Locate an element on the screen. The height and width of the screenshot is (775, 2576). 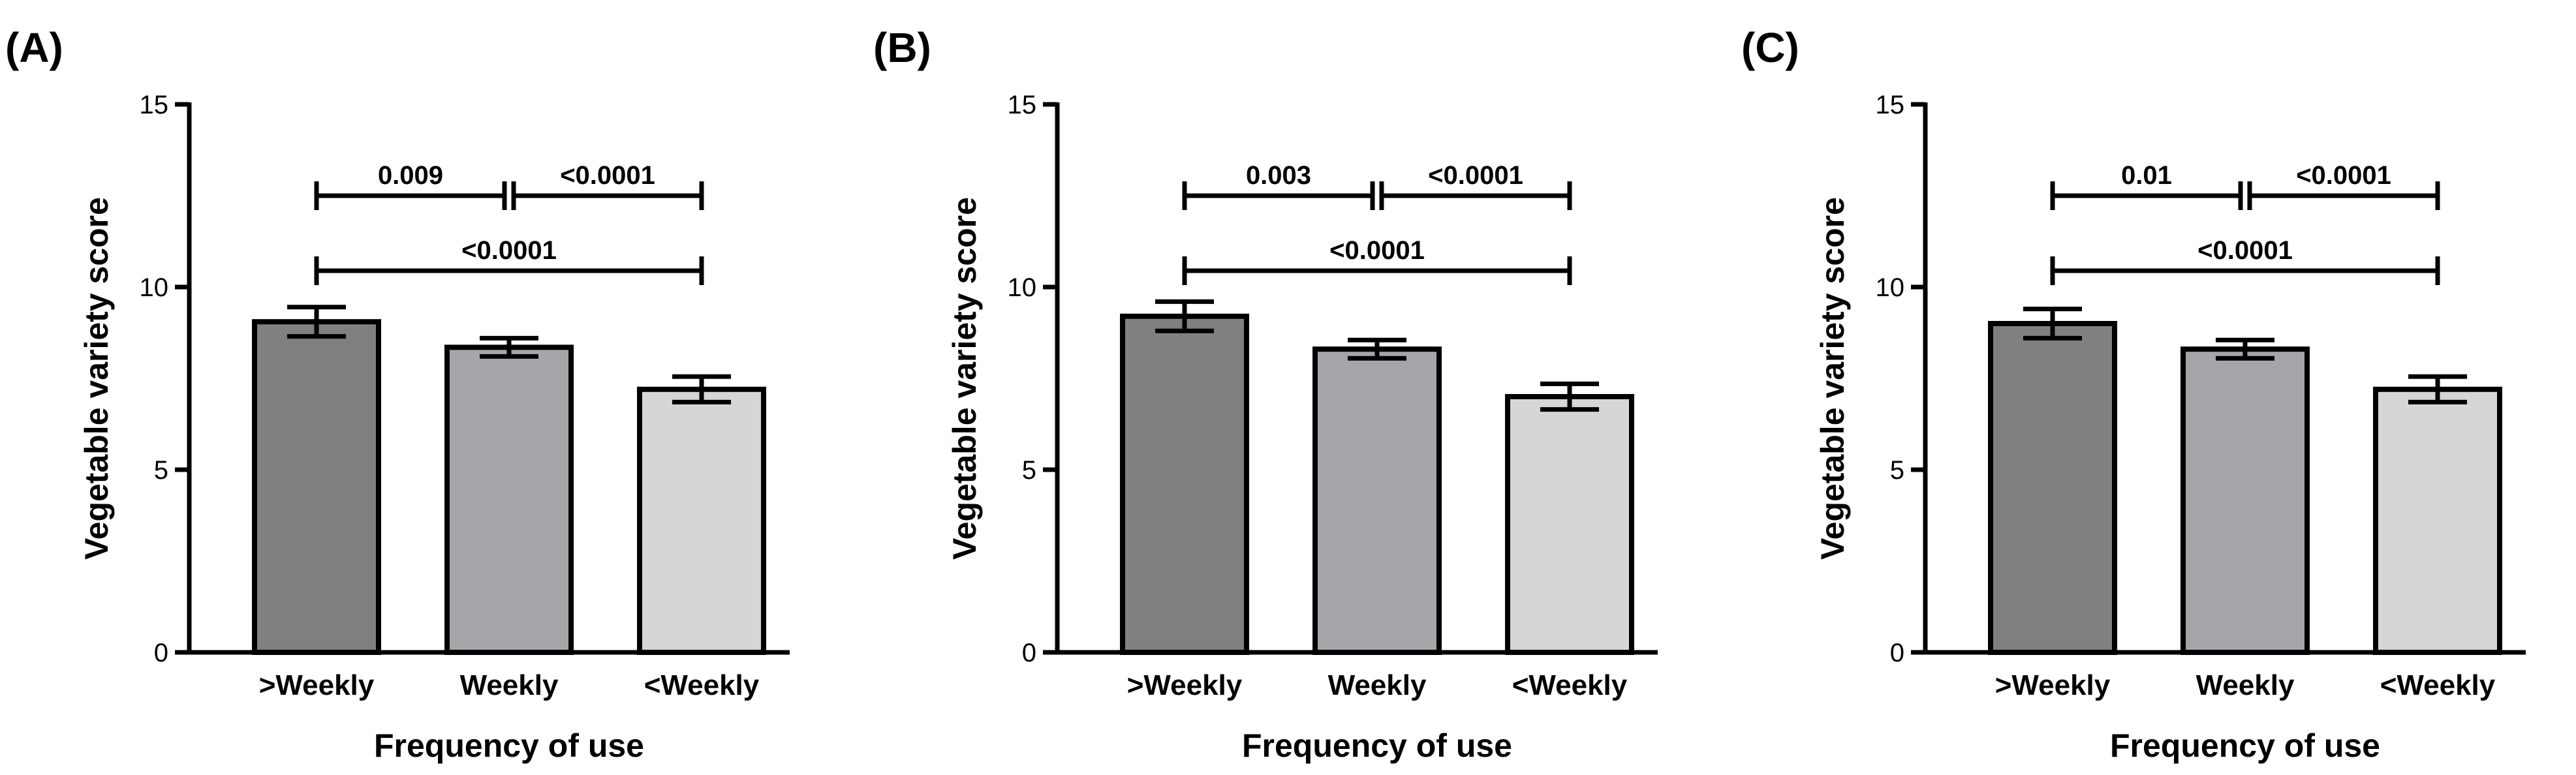
p-value-label: 0.01 is located at coordinates (2146, 176).